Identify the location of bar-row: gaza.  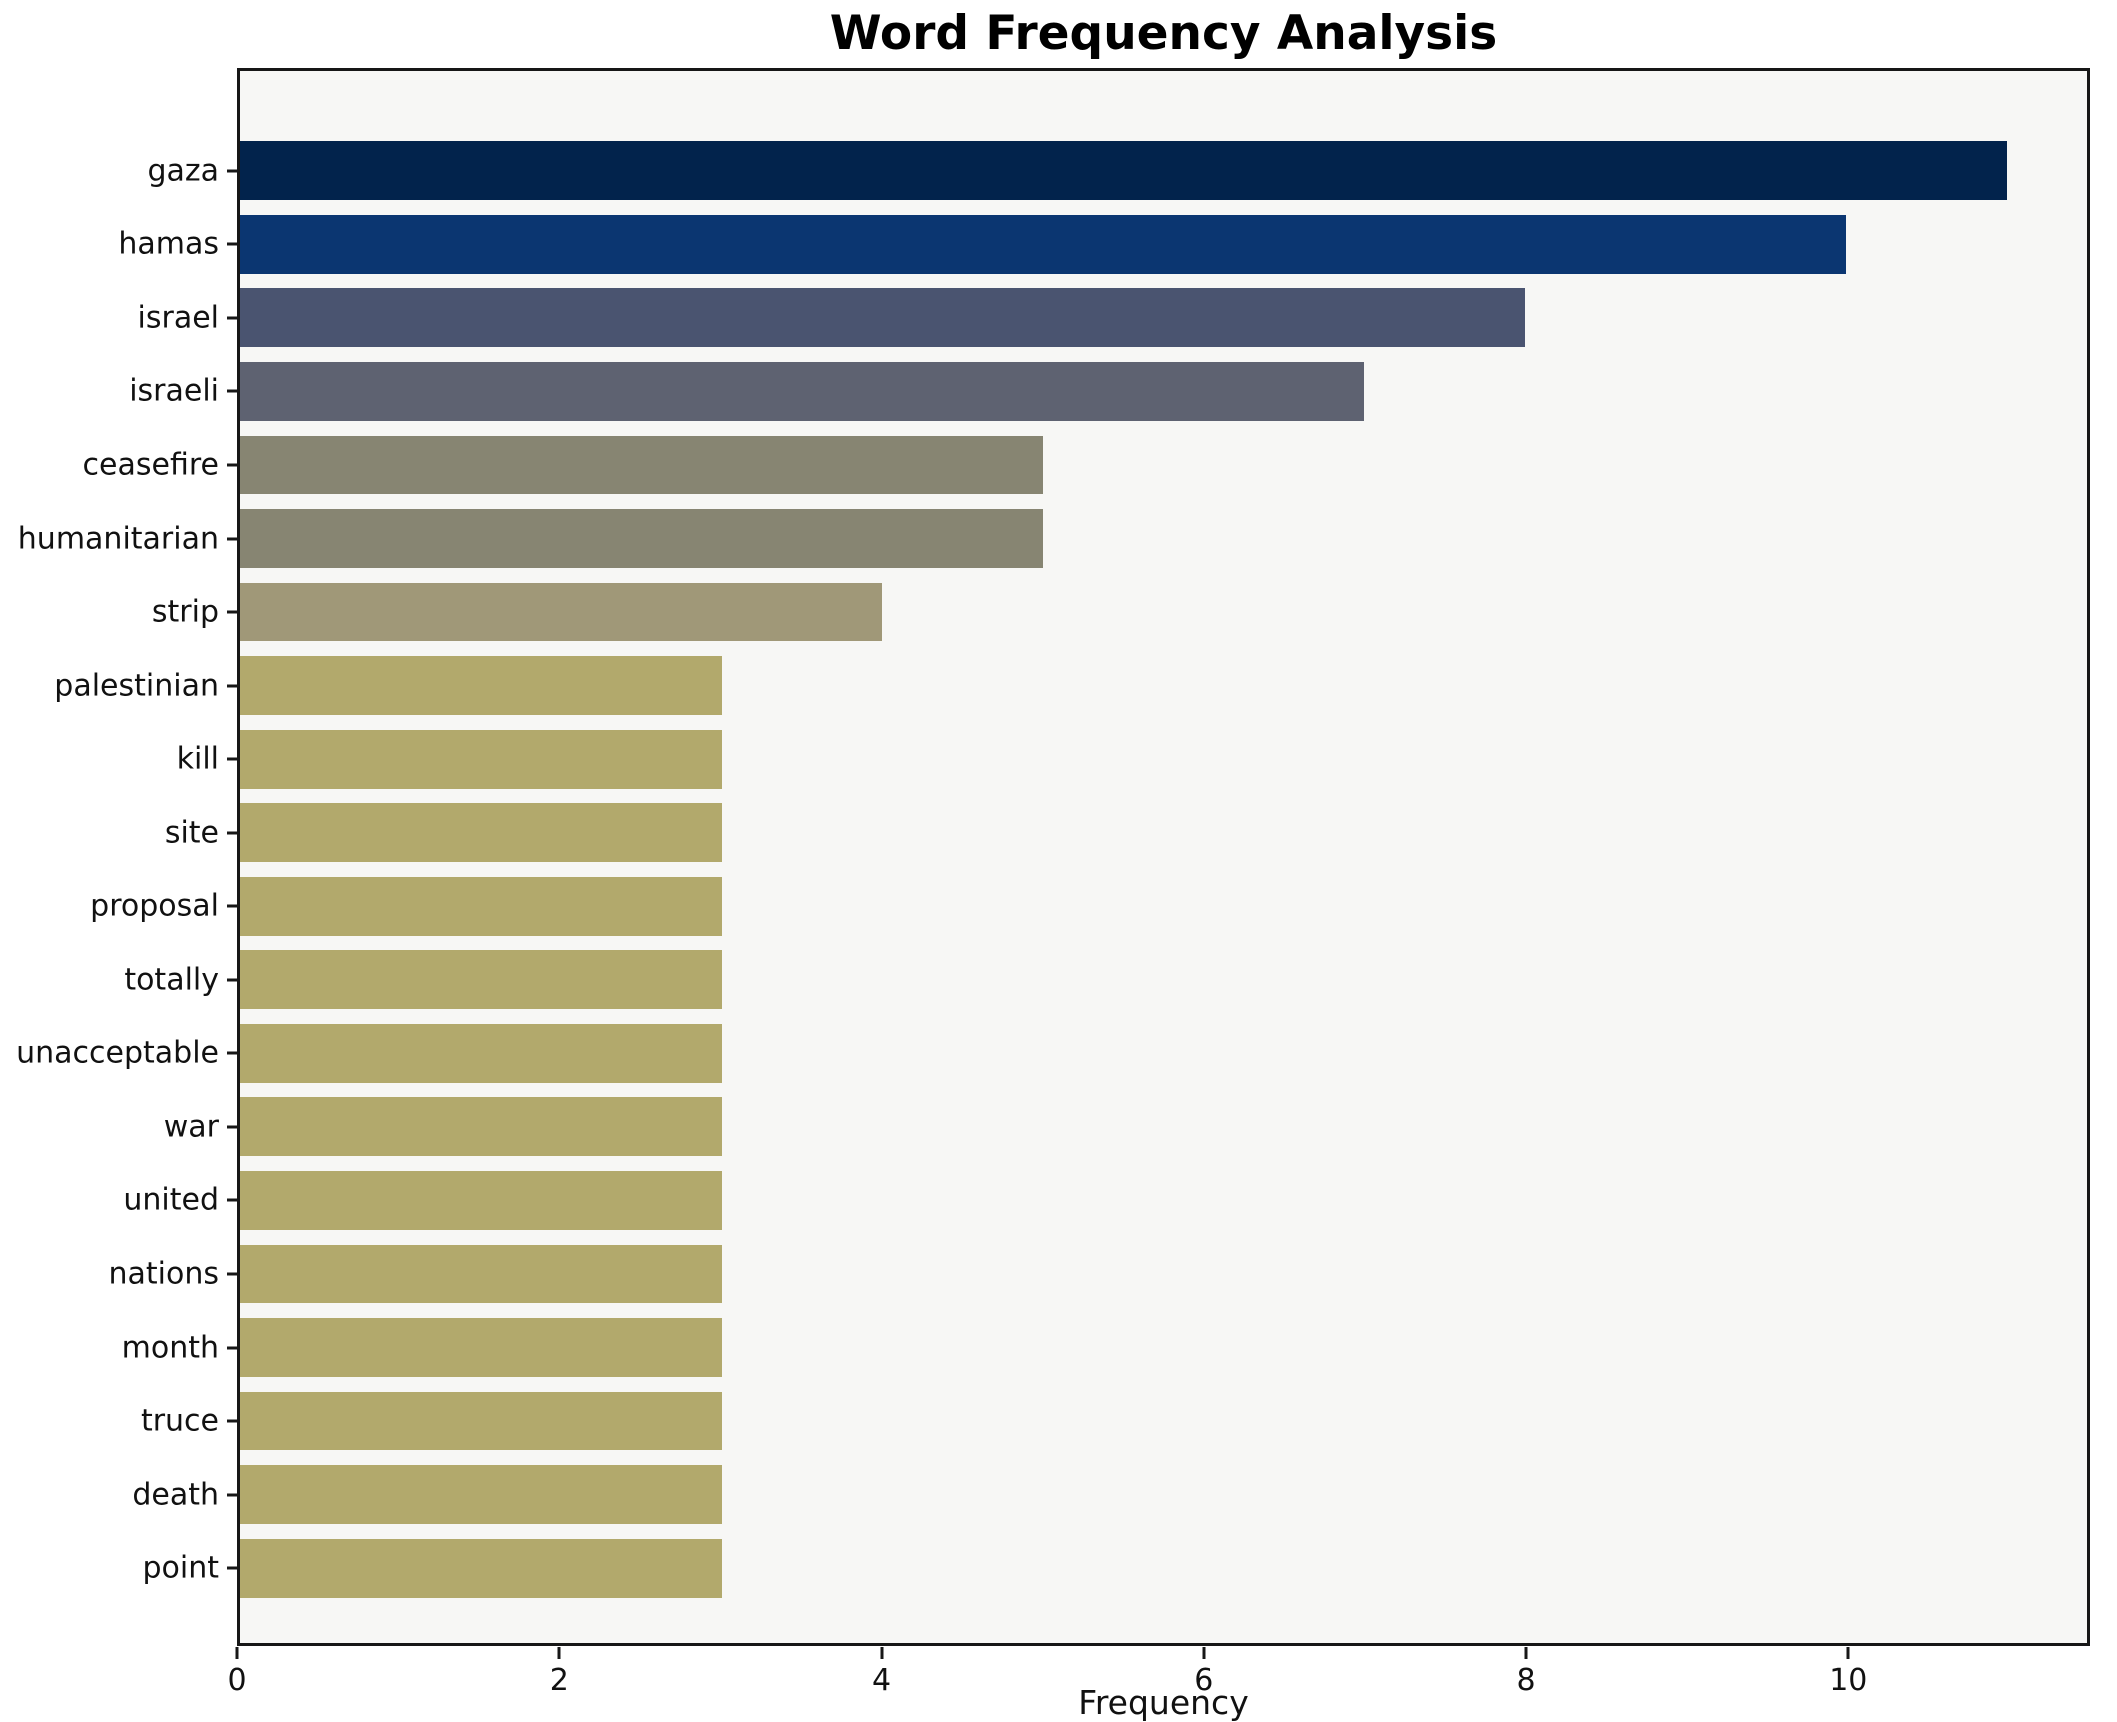
(1117, 171).